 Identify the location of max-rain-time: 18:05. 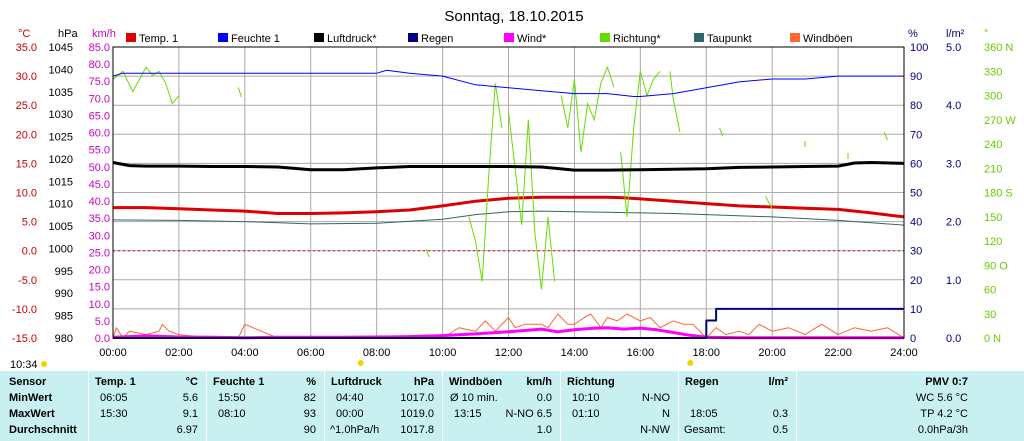
(704, 414).